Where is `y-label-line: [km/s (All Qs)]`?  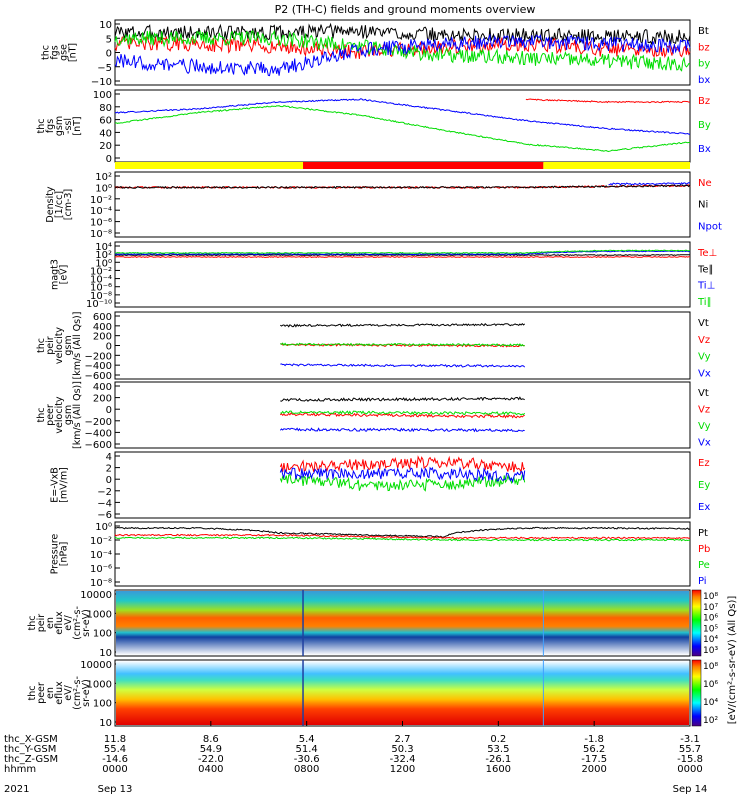 y-label-line: [km/s (All Qs)] is located at coordinates (77, 346).